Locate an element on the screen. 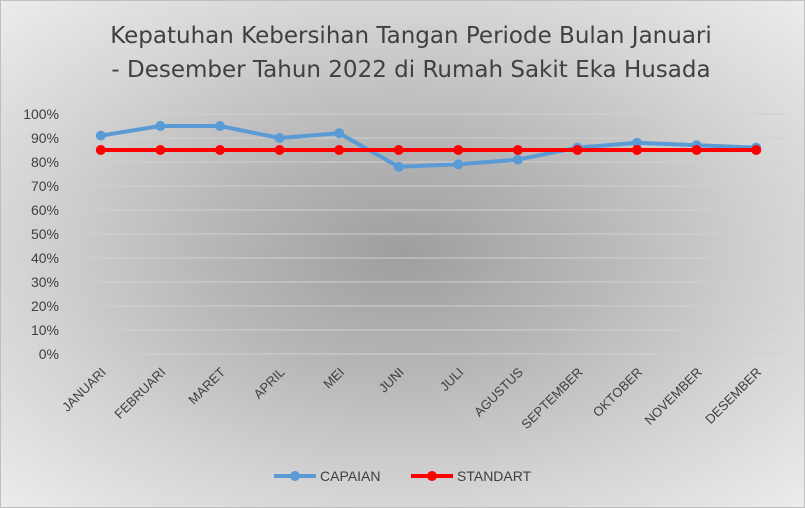 Image resolution: width=805 pixels, height=509 pixels. x-tick-label: JANUARI is located at coordinates (84, 390).